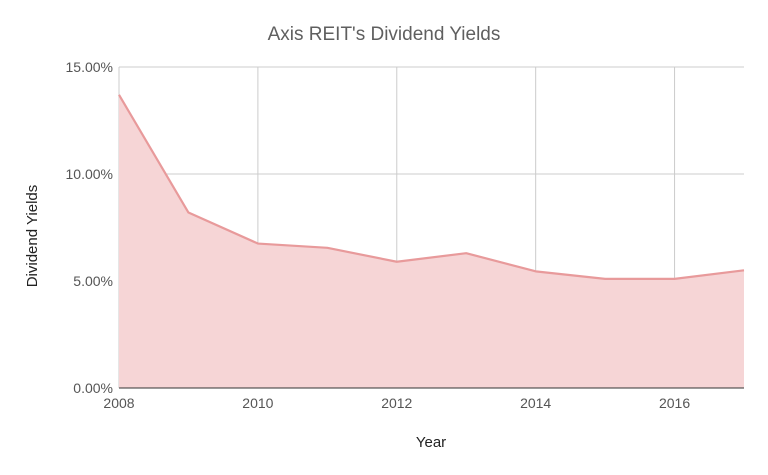  I want to click on y-tick-label: 10.00%, so click(89, 174).